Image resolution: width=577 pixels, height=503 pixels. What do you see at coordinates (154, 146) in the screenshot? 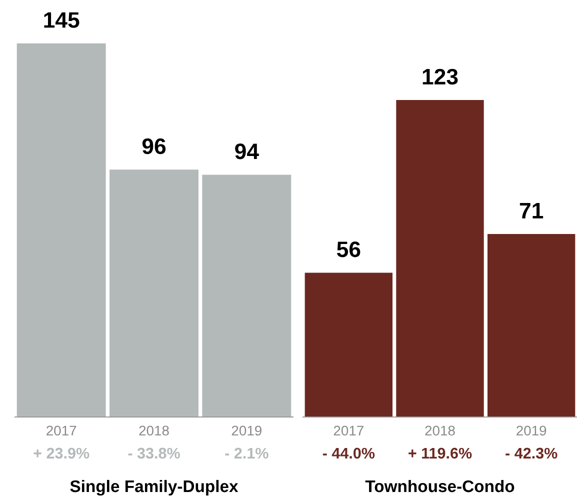
I see `data-label: 96` at bounding box center [154, 146].